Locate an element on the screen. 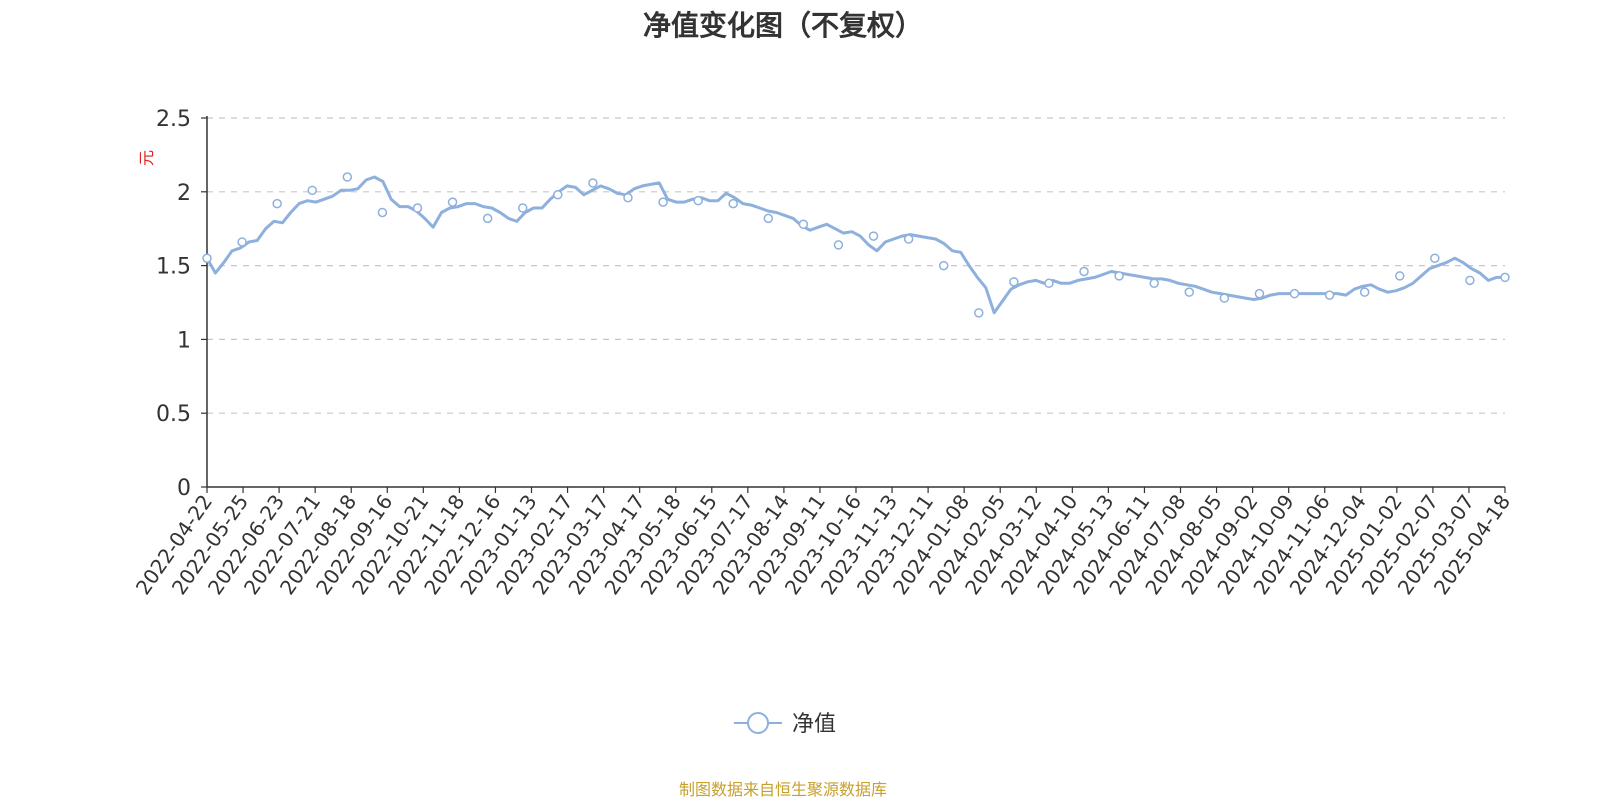  y-tick-label: 0.5 is located at coordinates (173, 414).